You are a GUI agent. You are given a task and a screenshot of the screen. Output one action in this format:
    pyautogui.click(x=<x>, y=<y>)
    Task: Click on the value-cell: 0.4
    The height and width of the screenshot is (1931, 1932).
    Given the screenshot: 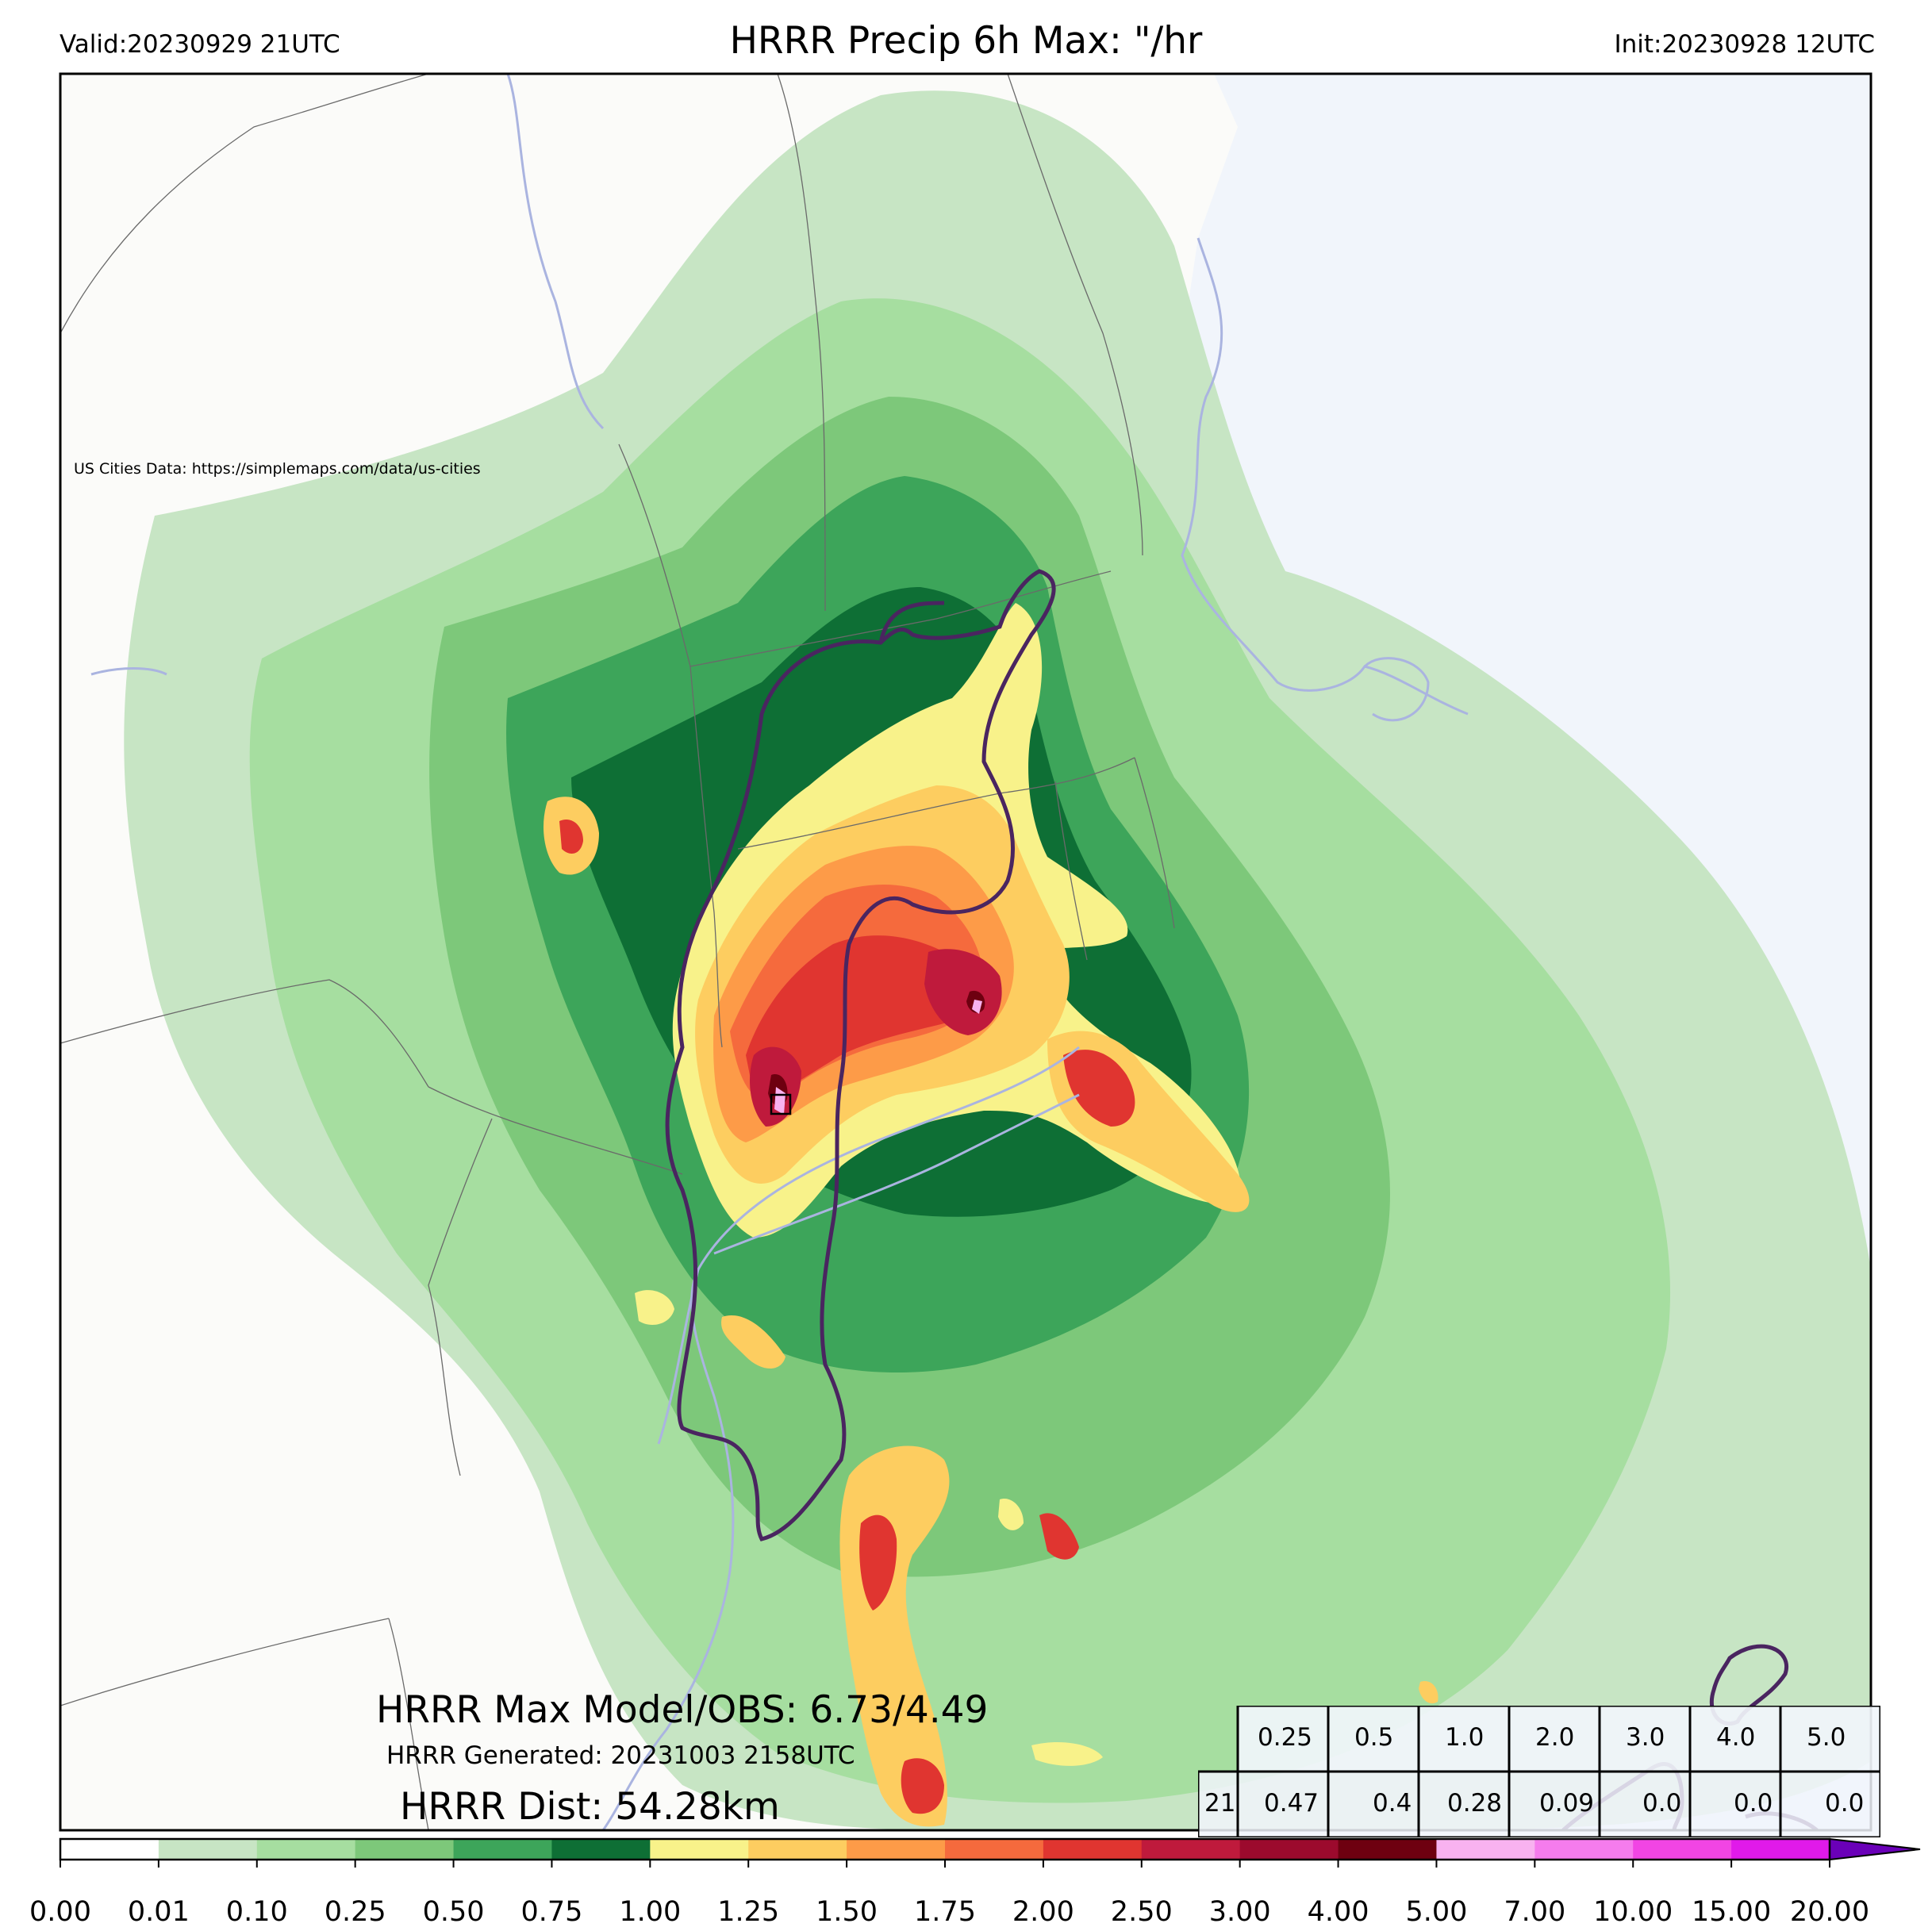 What is the action you would take?
    pyautogui.click(x=1392, y=1803)
    